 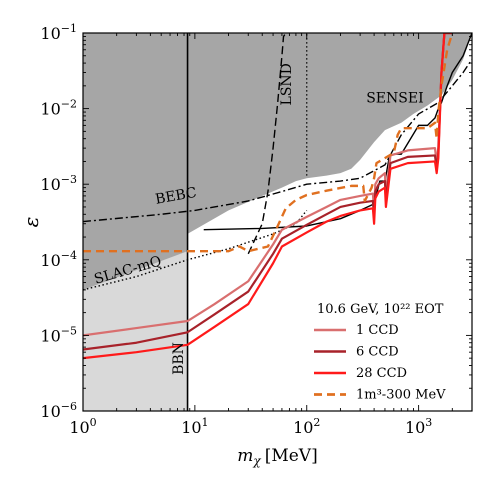 I want to click on x-tick-label: 10¹, so click(x=194, y=426).